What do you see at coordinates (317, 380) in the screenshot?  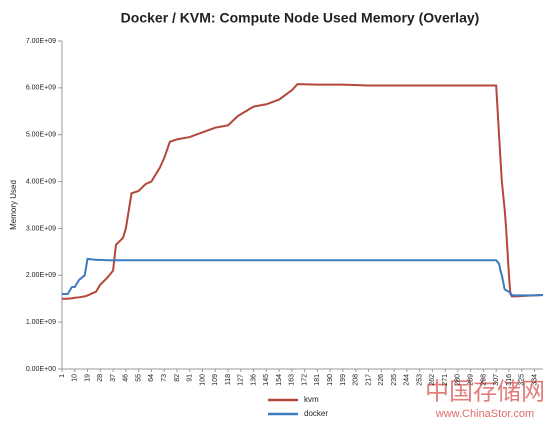 I see `x-tick-label: 181` at bounding box center [317, 380].